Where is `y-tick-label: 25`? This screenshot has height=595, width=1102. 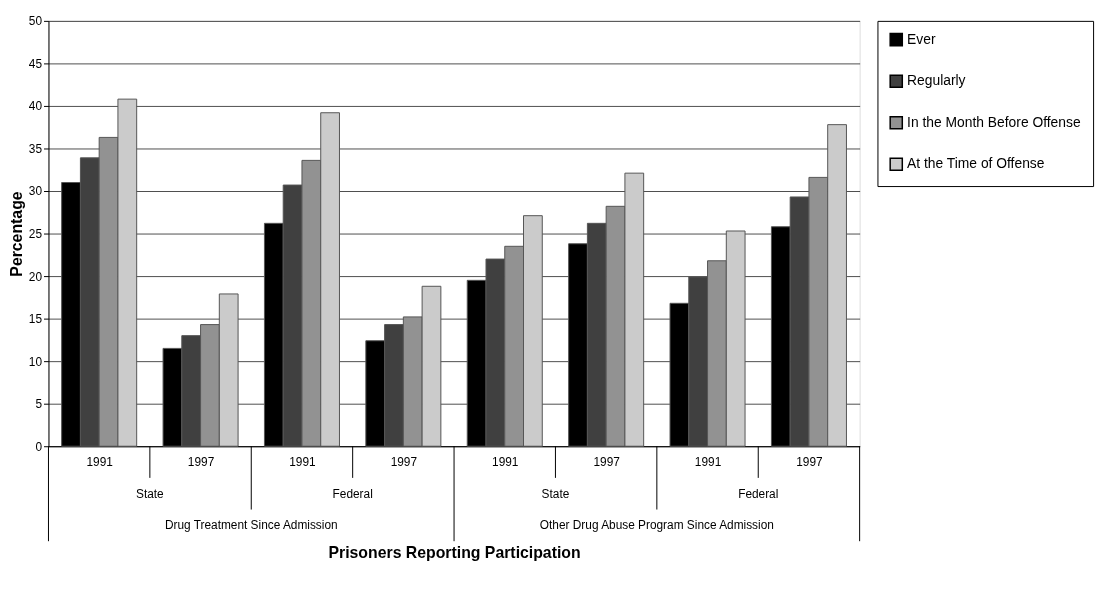
y-tick-label: 25 is located at coordinates (35, 234).